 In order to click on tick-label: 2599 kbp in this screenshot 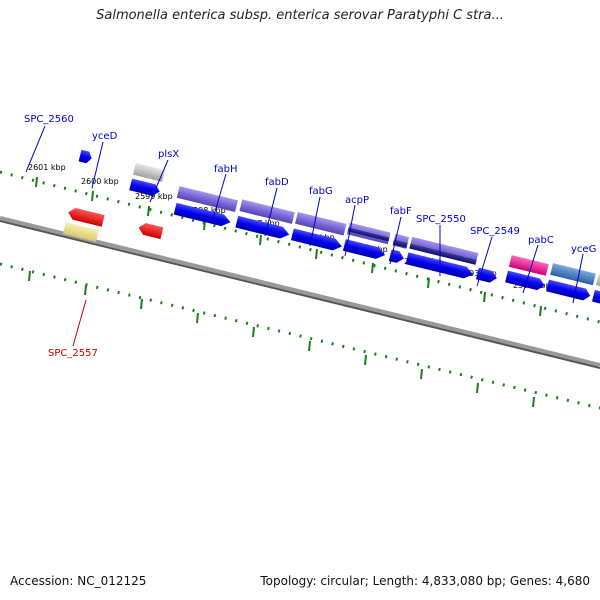, I will do `click(154, 196)`.